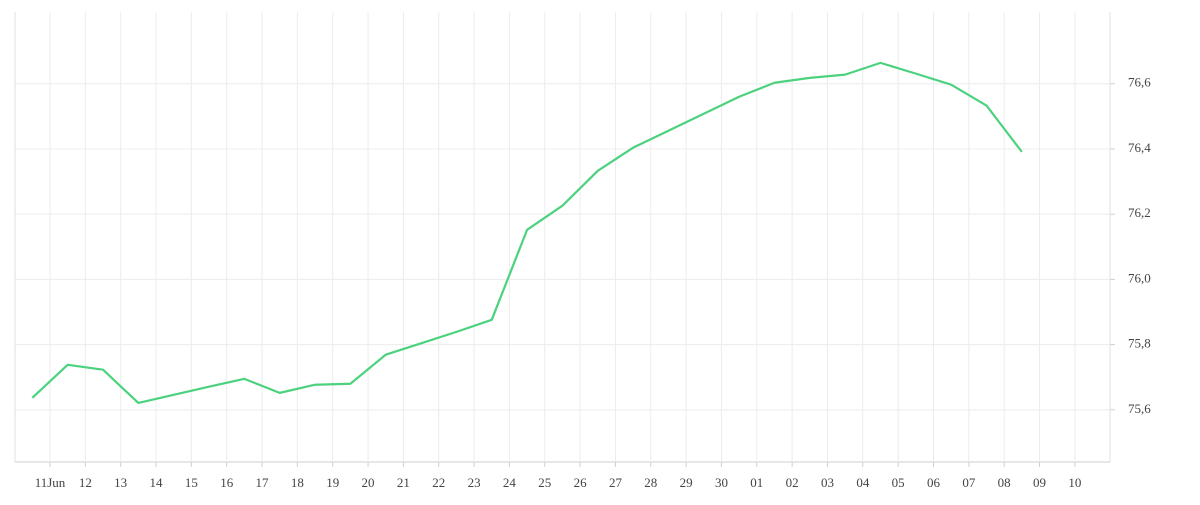  I want to click on y-tick-label: 76,4, so click(1139, 147).